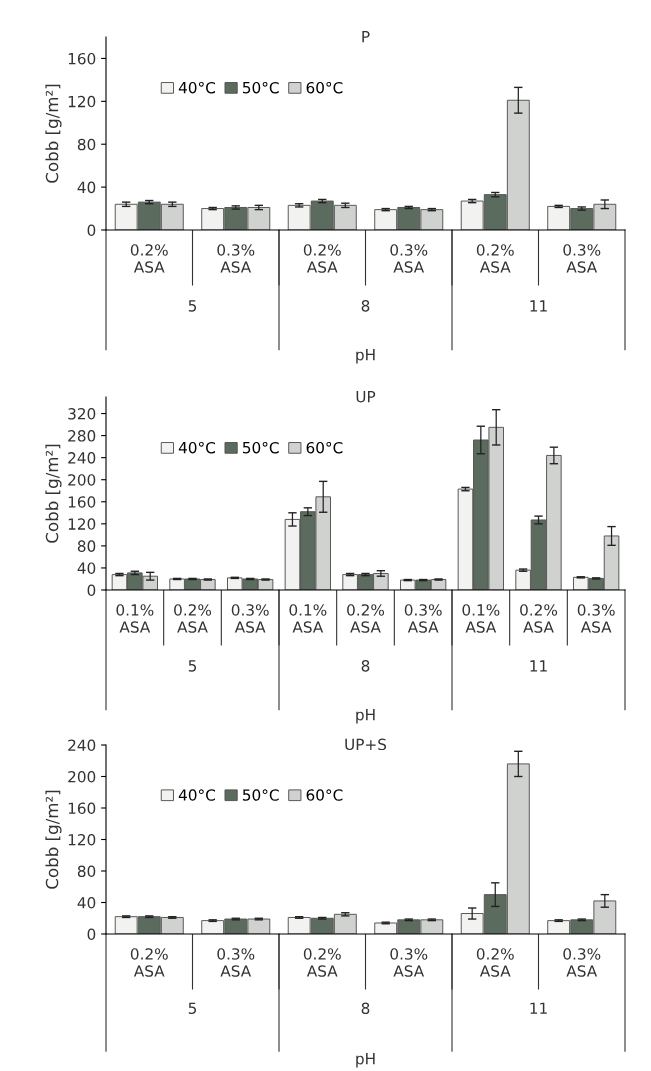 The width and height of the screenshot is (651, 1071). Describe the element at coordinates (82, 414) in the screenshot. I see `y-tick-label: 320` at that location.